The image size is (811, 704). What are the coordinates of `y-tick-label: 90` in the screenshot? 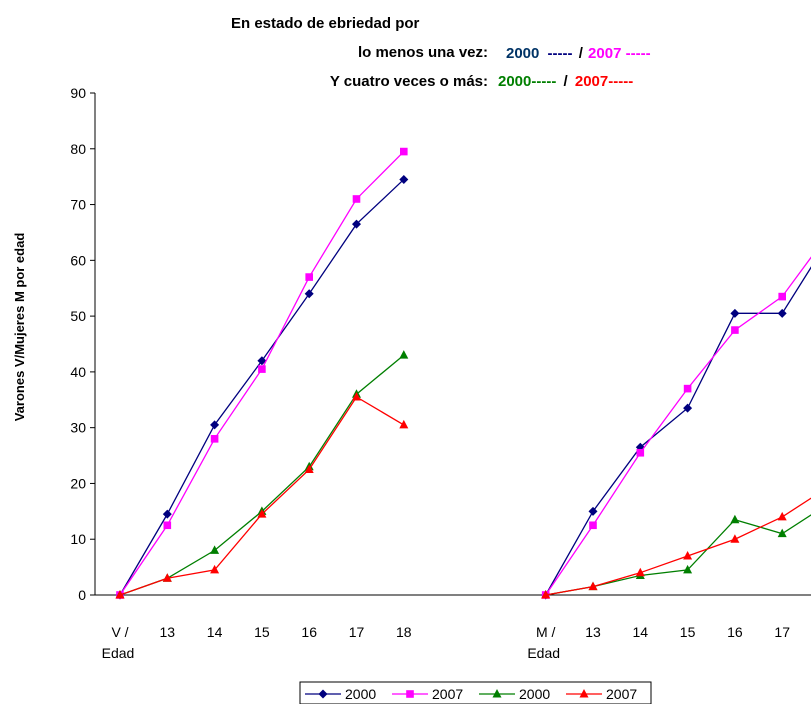 It's located at (78, 93).